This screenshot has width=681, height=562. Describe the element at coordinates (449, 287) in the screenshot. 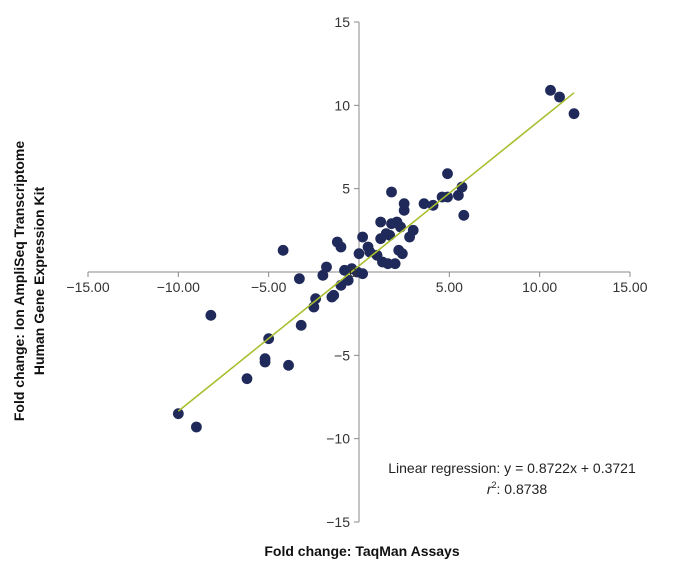

I see `x-tick-label: 5.00` at that location.